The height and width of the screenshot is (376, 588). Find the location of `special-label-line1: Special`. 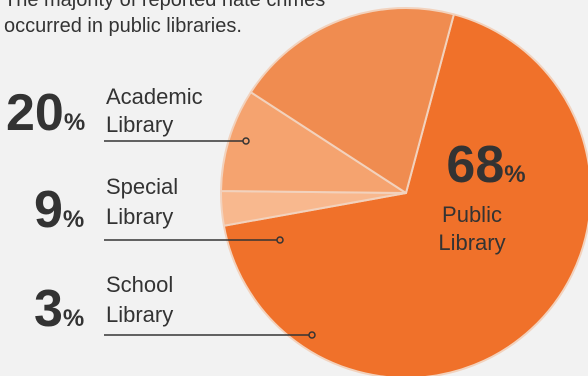

special-label-line1: Special is located at coordinates (142, 186).